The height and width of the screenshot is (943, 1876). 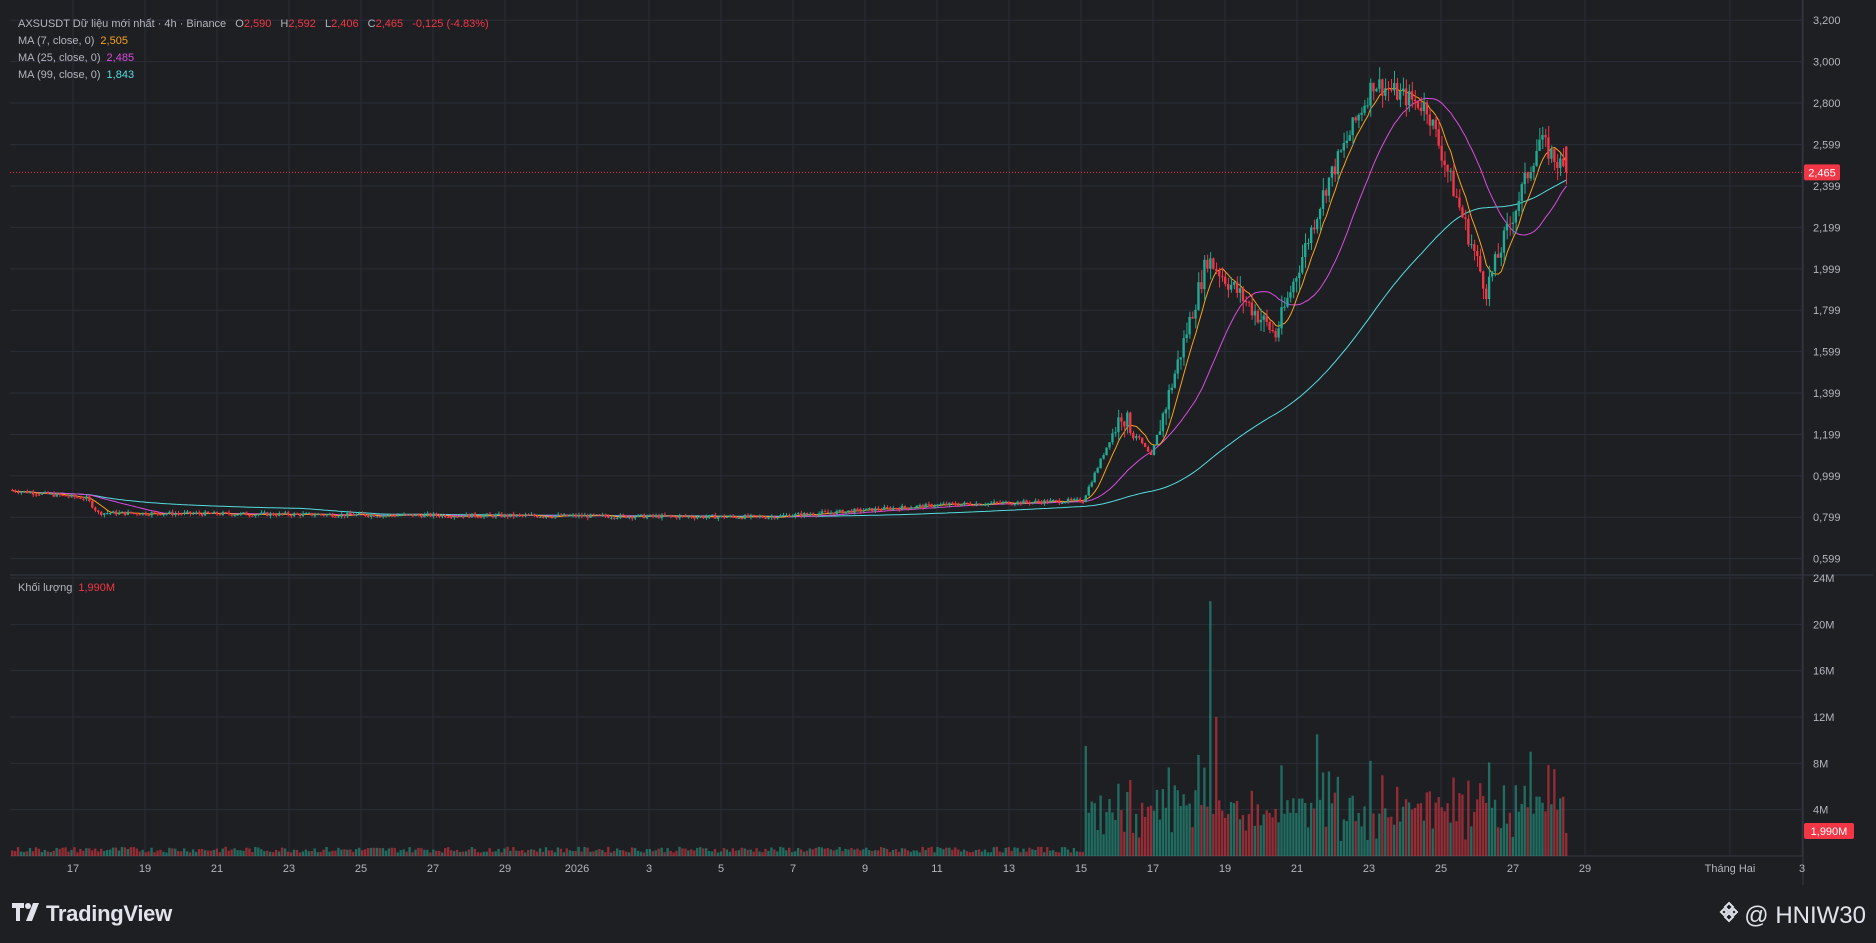 What do you see at coordinates (59, 75) in the screenshot?
I see `ma99-label: MA (99, close, 0)` at bounding box center [59, 75].